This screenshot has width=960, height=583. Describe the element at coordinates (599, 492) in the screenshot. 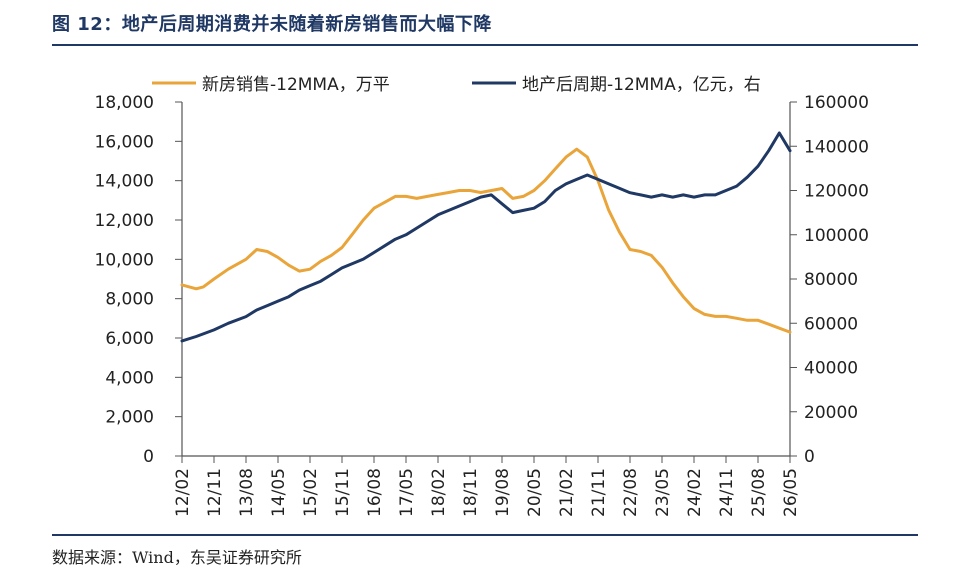

I see `x-tick-label: 21/11` at that location.